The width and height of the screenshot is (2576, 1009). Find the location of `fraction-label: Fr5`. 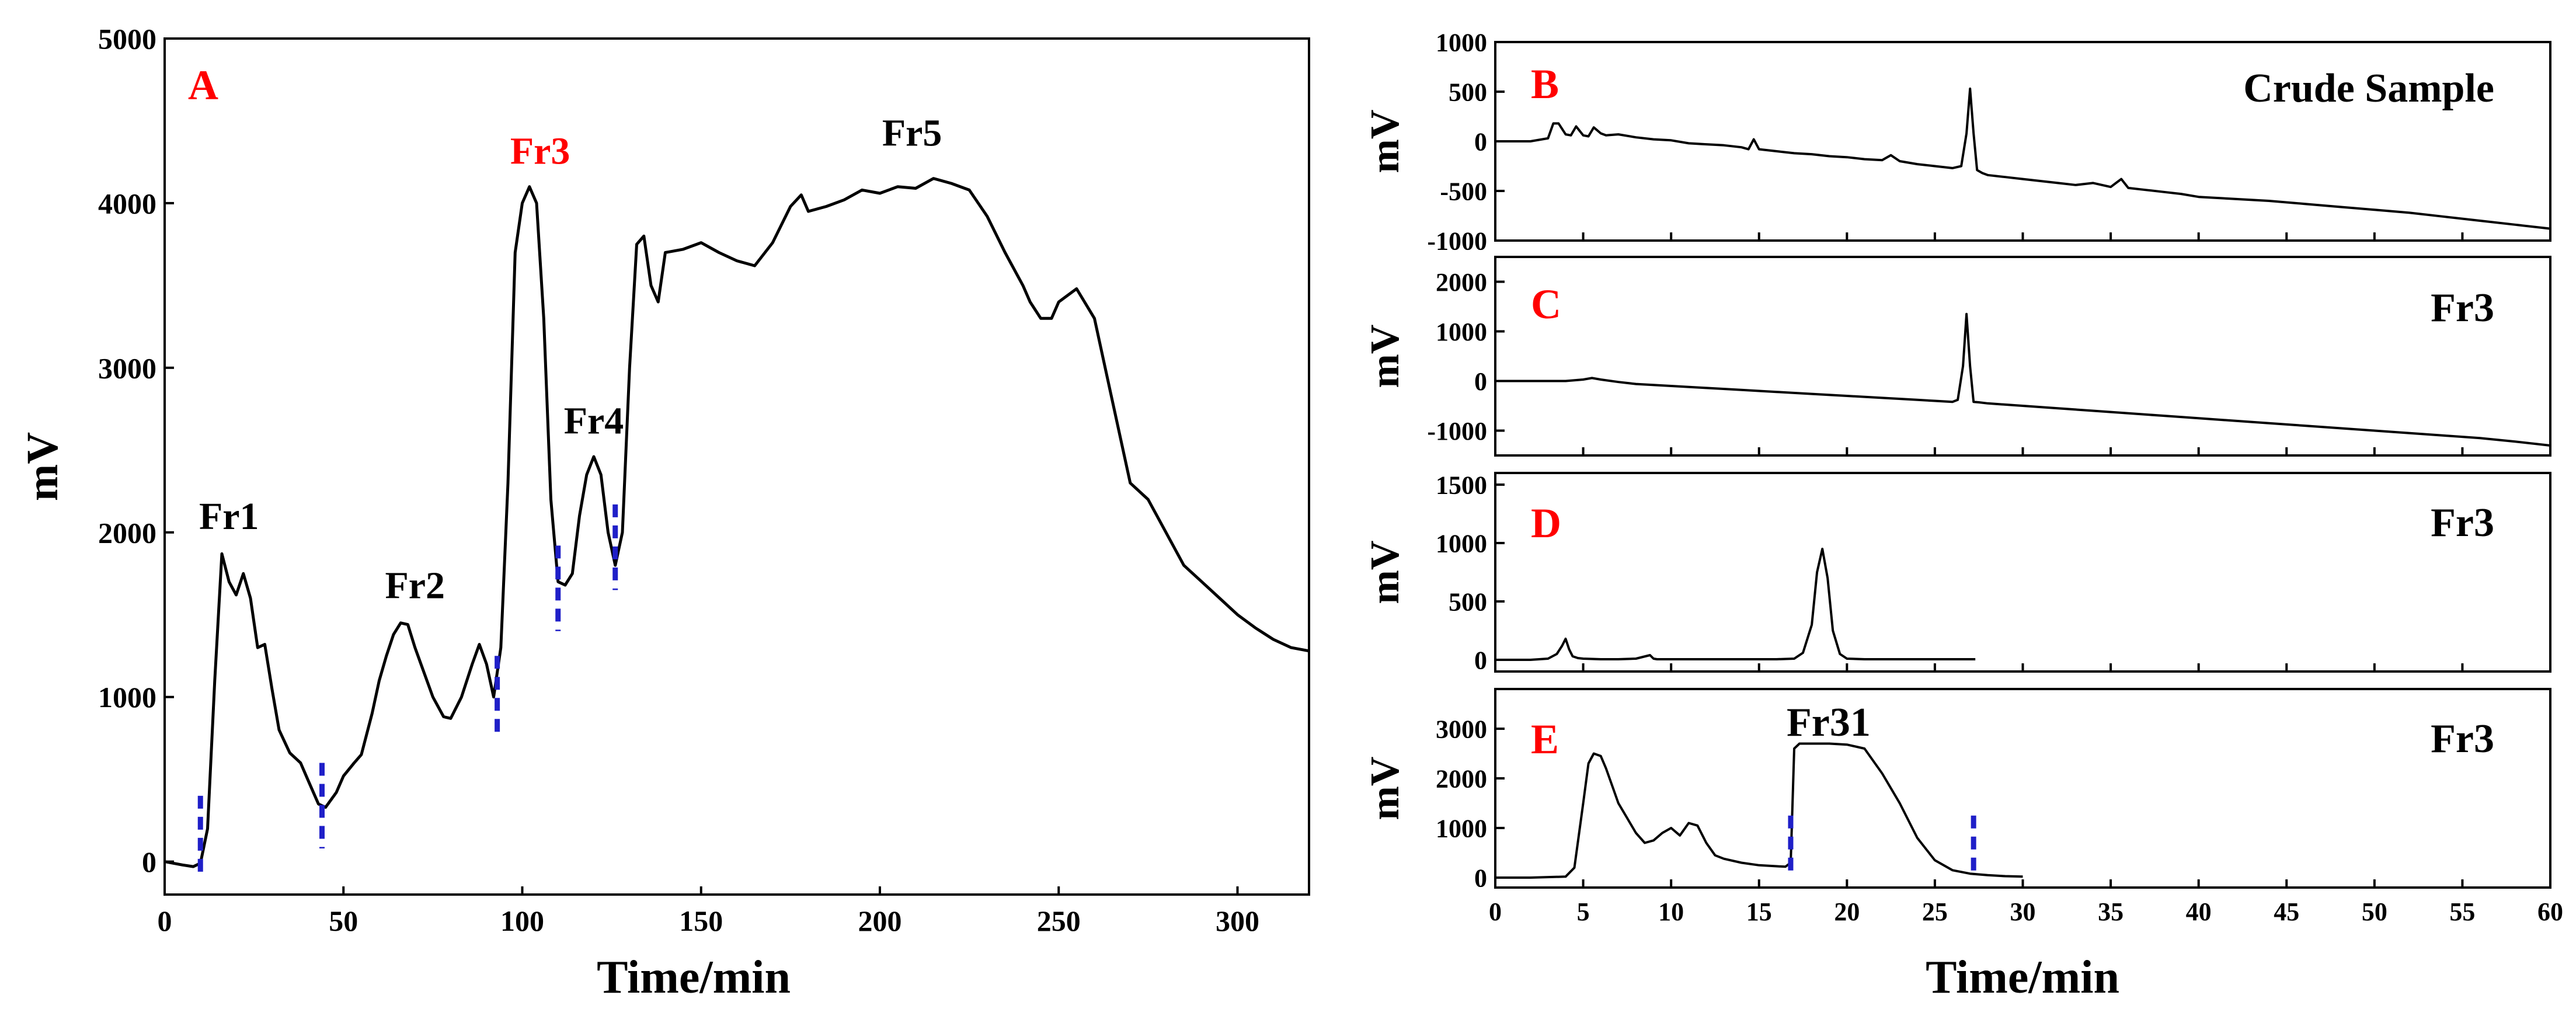

fraction-label: Fr5 is located at coordinates (912, 133).